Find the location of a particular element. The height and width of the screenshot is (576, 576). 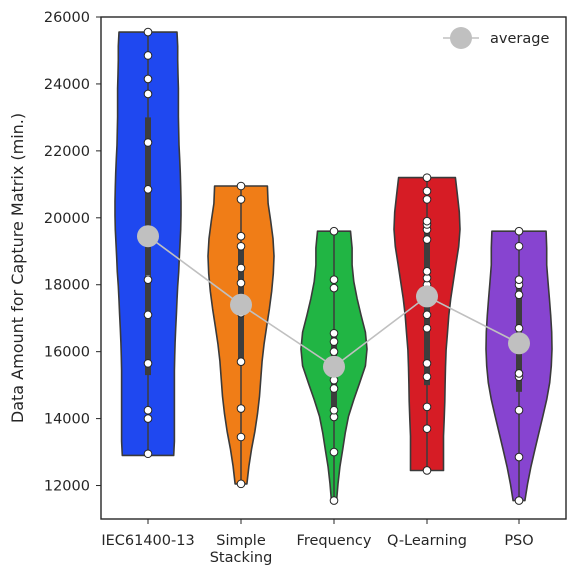

x-tick-label: IEC61400-13 is located at coordinates (147, 541).